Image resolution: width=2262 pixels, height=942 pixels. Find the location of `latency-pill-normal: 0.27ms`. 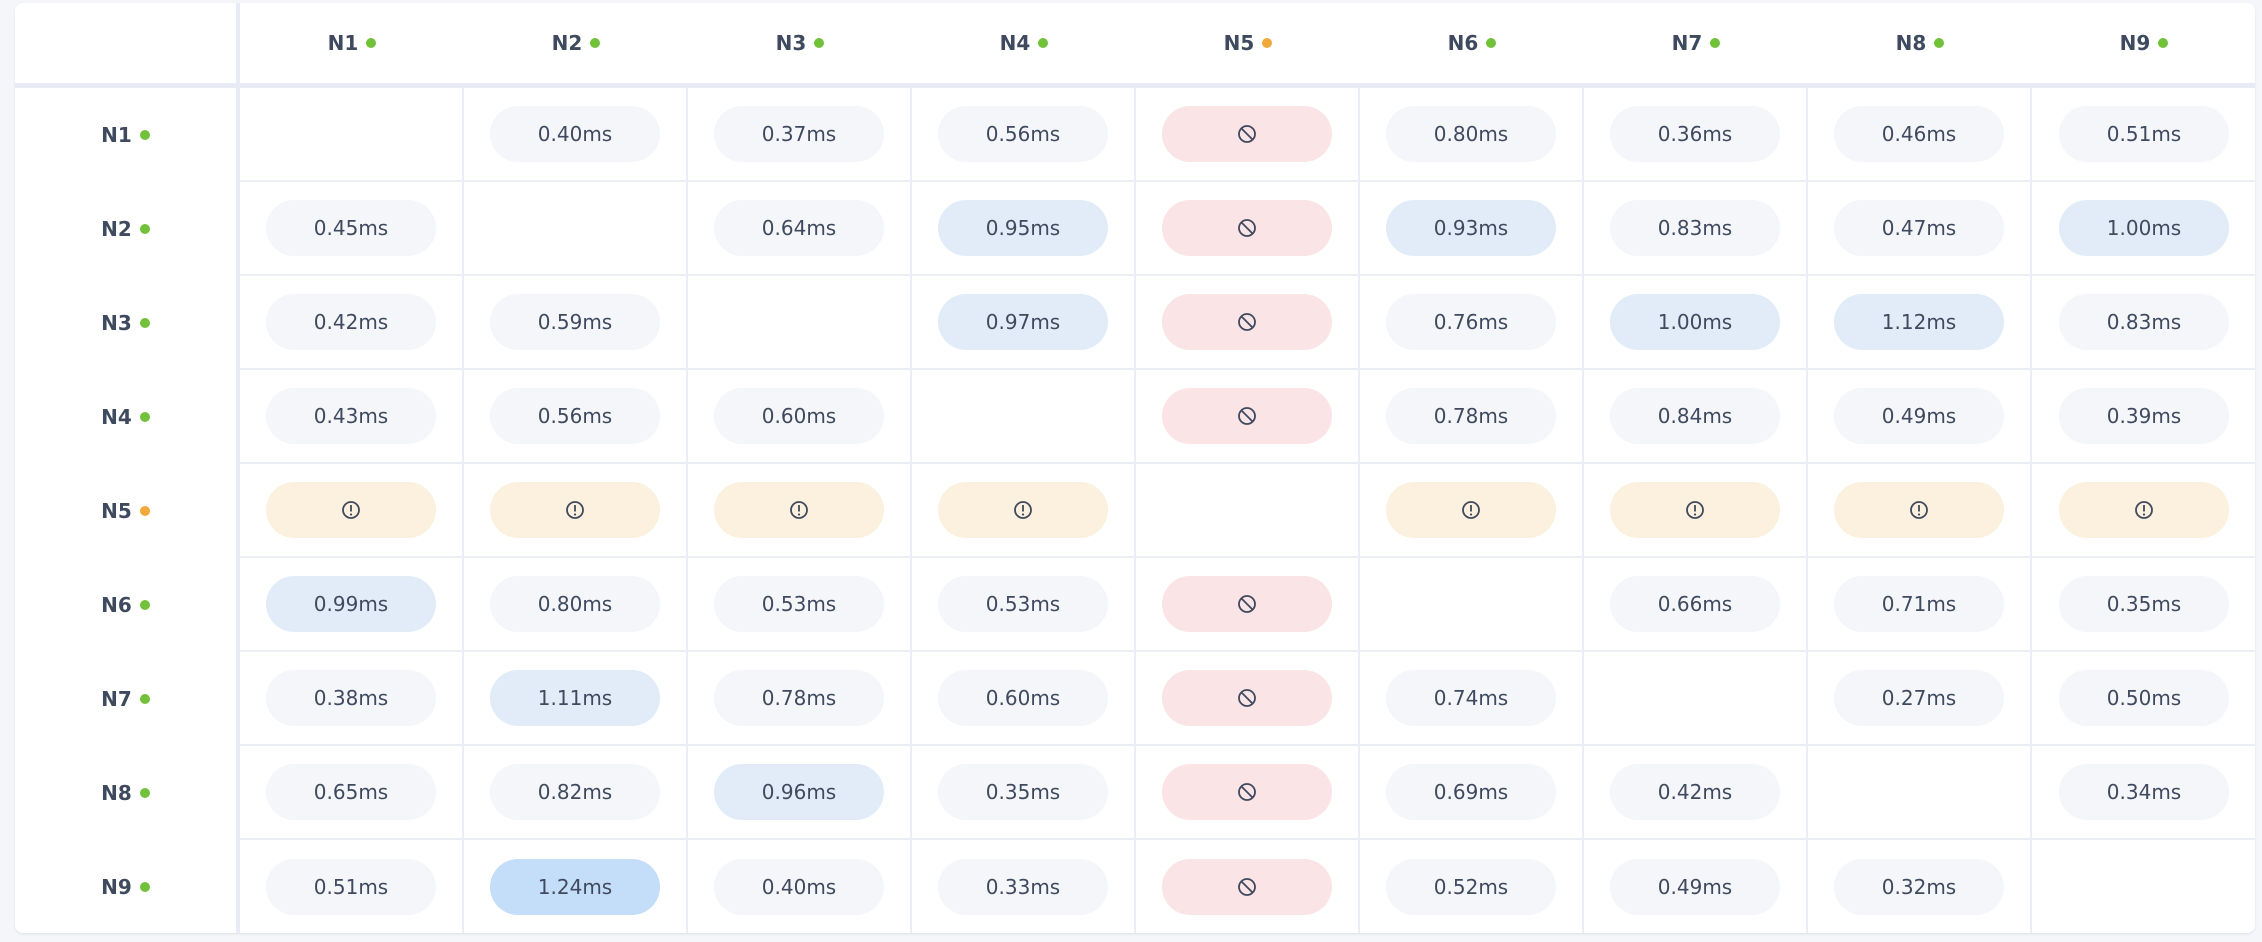

latency-pill-normal: 0.27ms is located at coordinates (1919, 698).